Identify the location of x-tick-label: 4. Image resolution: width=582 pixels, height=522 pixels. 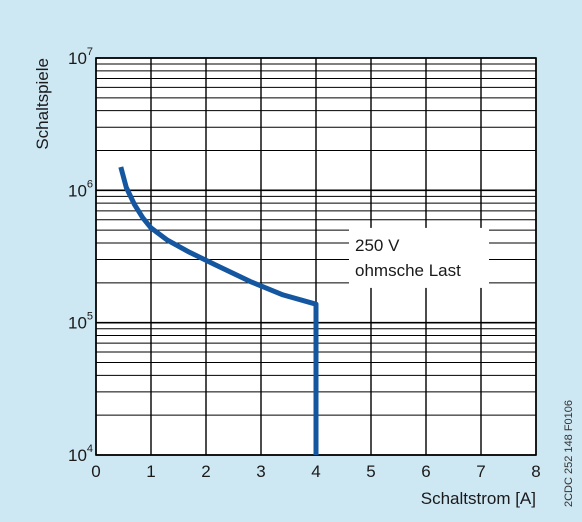
(315, 471).